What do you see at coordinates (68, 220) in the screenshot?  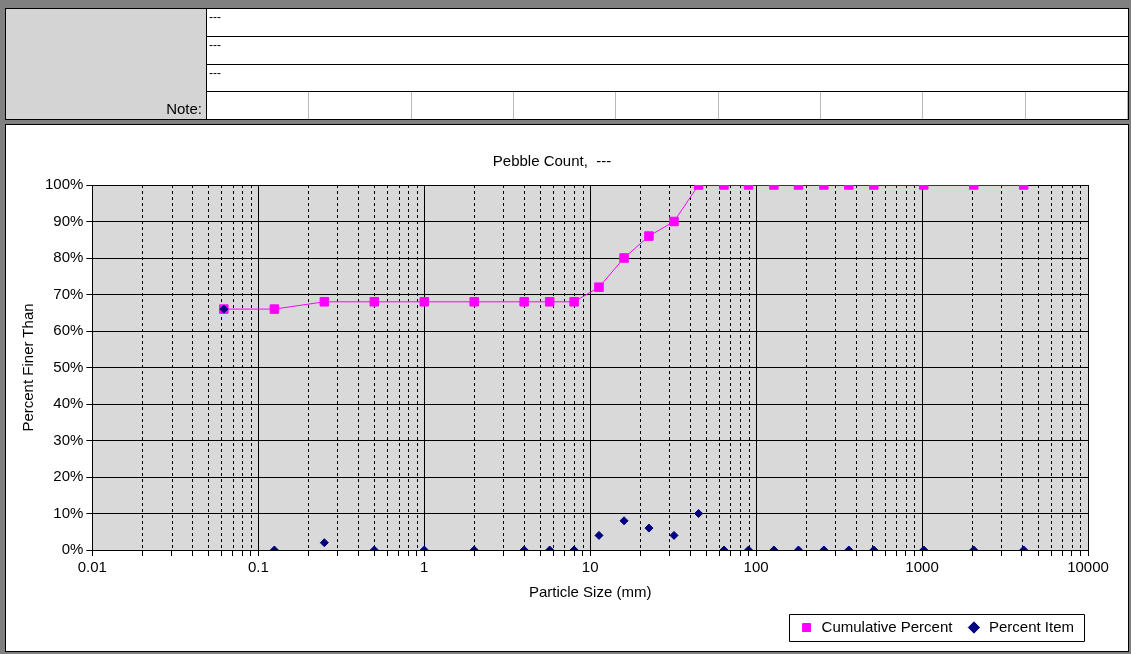 I see `y-tick-label: 90%` at bounding box center [68, 220].